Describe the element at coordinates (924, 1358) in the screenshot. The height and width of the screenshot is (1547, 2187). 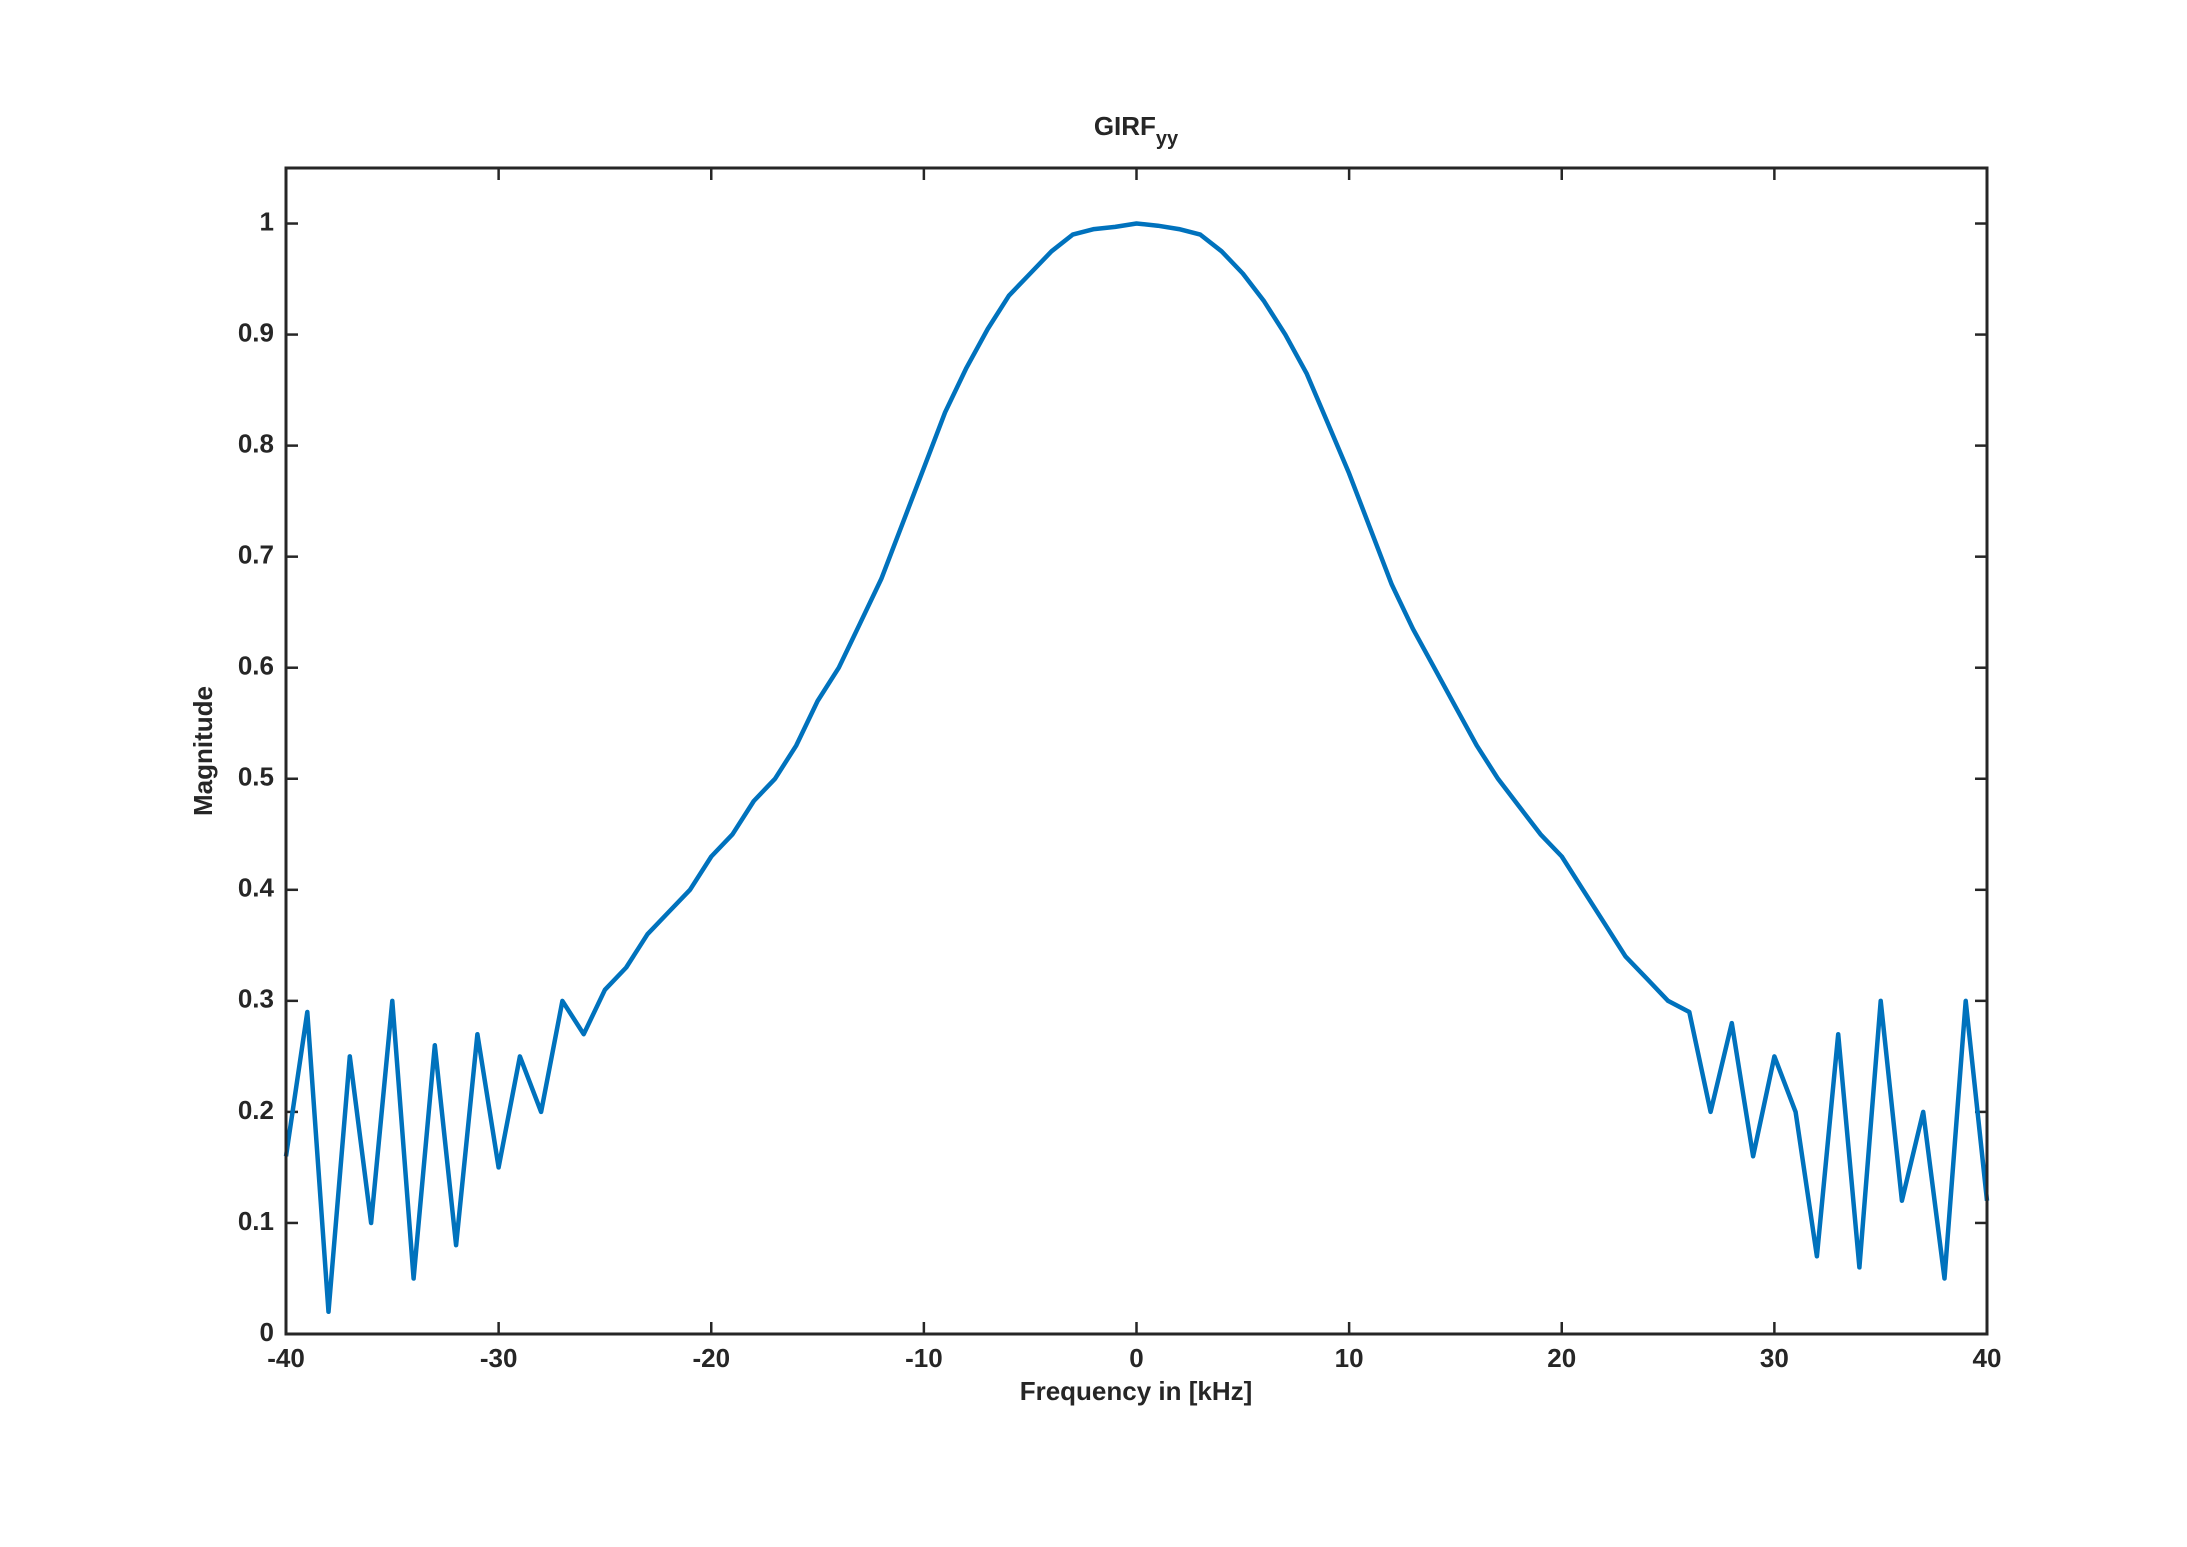
I see `x-tick-label: -10` at that location.